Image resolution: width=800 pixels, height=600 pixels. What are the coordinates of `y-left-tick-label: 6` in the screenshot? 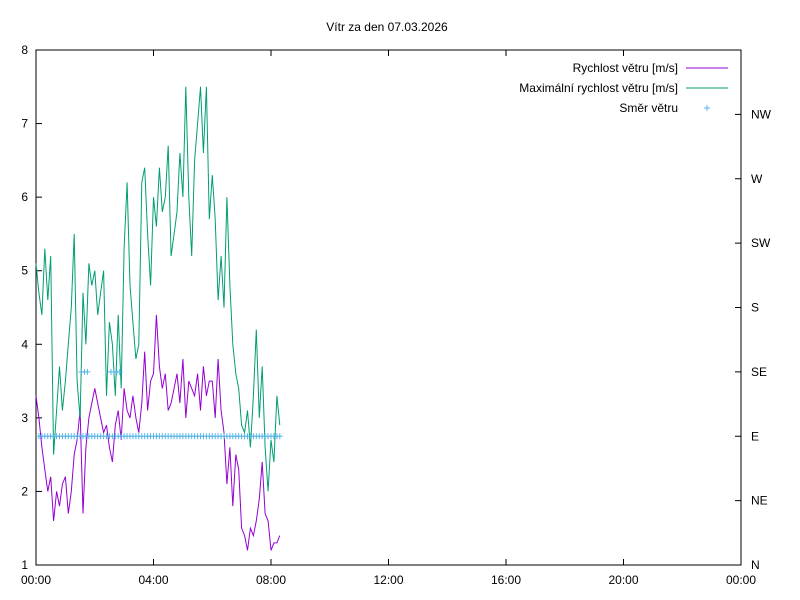 It's located at (24, 197).